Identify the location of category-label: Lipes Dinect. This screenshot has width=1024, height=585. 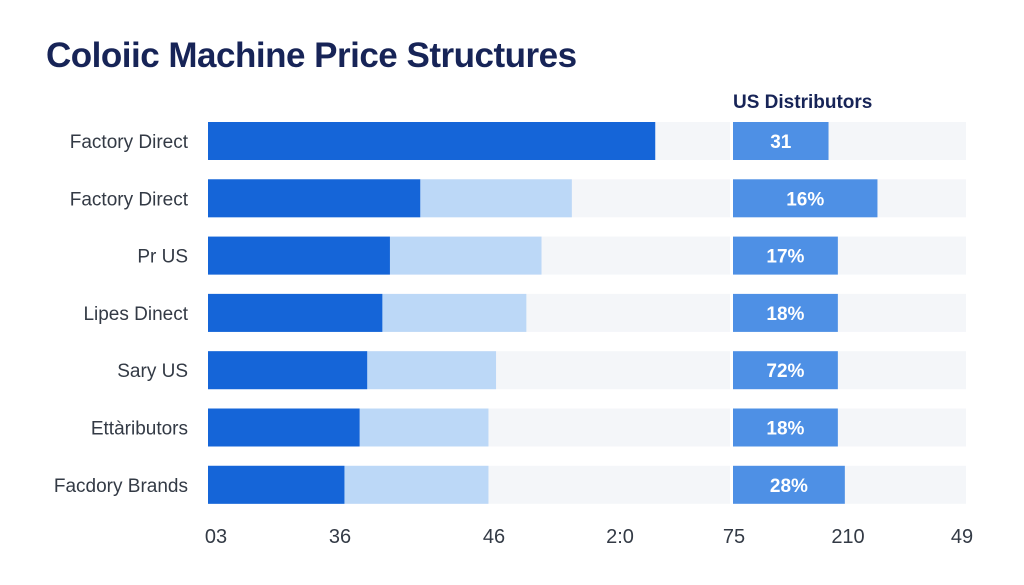
(135, 314).